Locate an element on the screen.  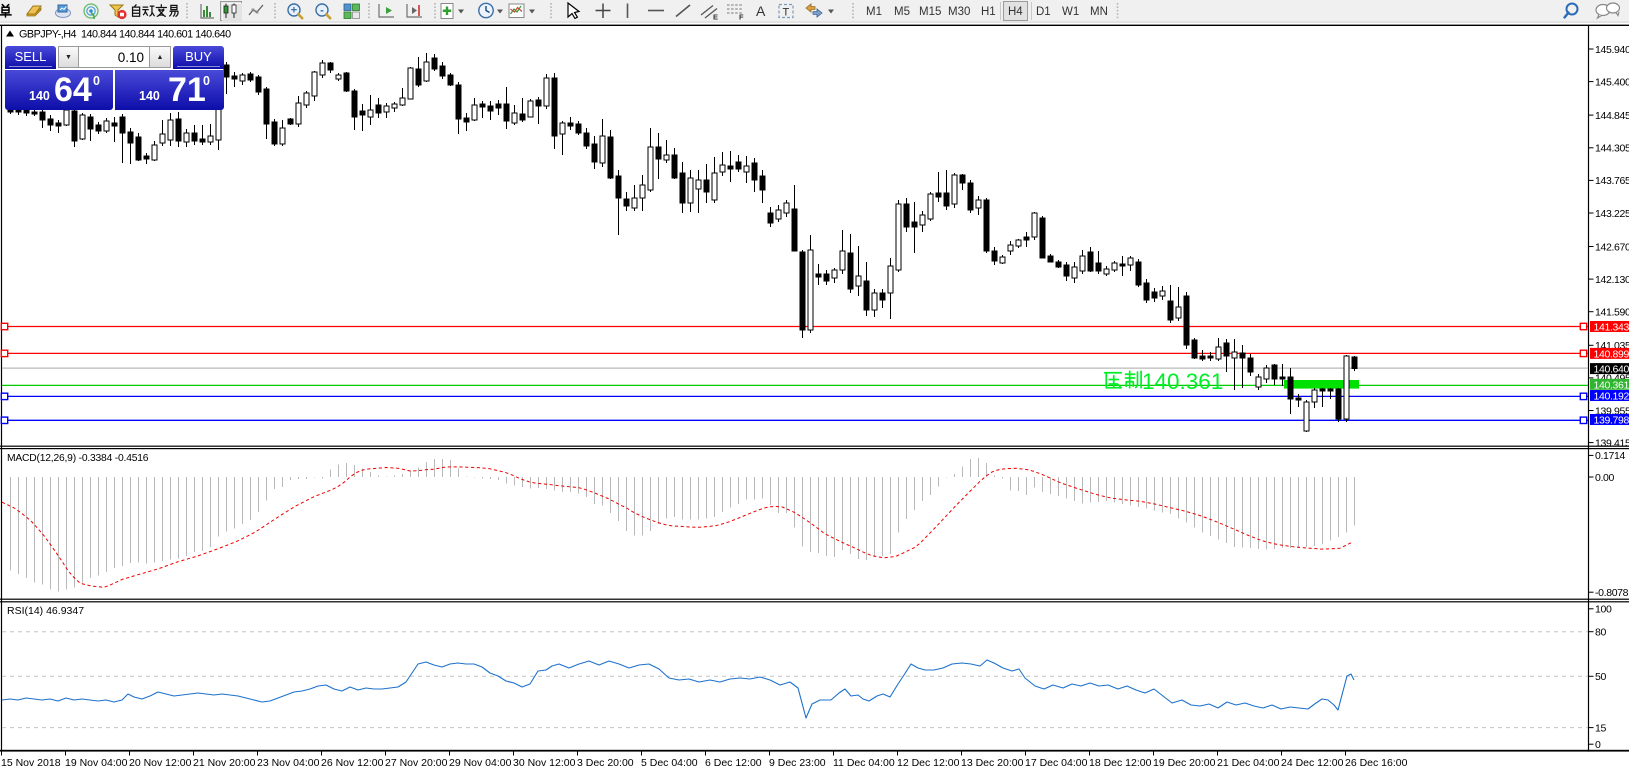
svg-text: 0.00 is located at coordinates (1605, 478).